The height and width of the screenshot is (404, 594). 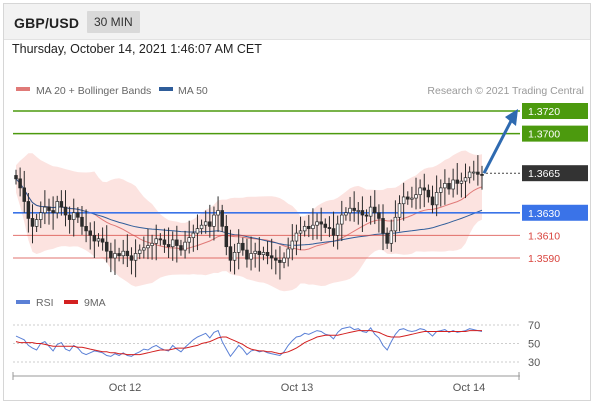 I want to click on rsi-legend-label: RSI, so click(x=45, y=303).